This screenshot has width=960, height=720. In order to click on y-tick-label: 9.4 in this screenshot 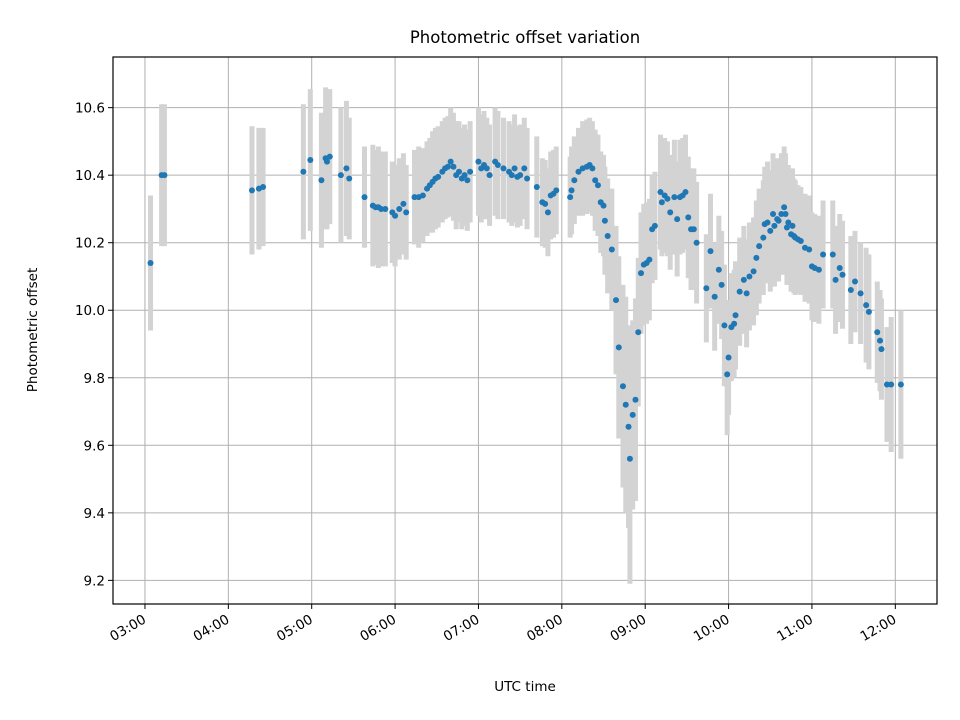, I will do `click(94, 514)`.